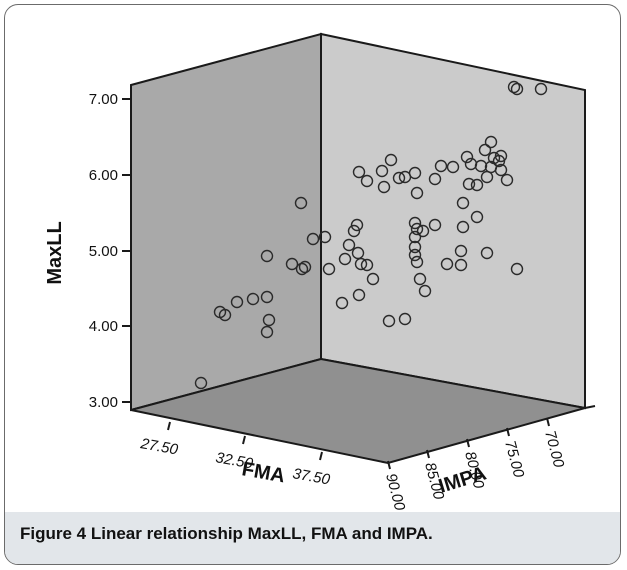  Describe the element at coordinates (55, 252) in the screenshot. I see `z-axis-title: MaxLL` at that location.